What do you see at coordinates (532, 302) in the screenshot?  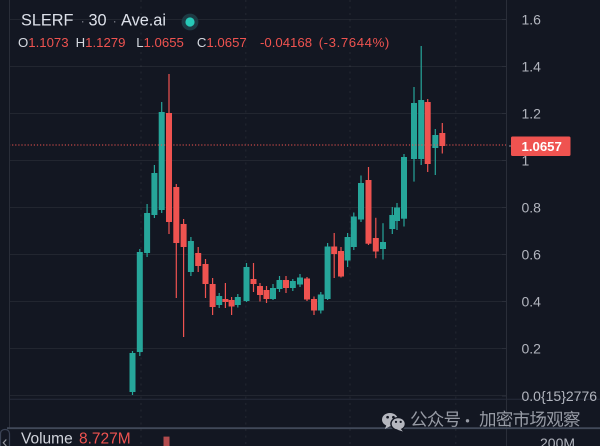 I see `svg-text: 0.4` at bounding box center [532, 302].